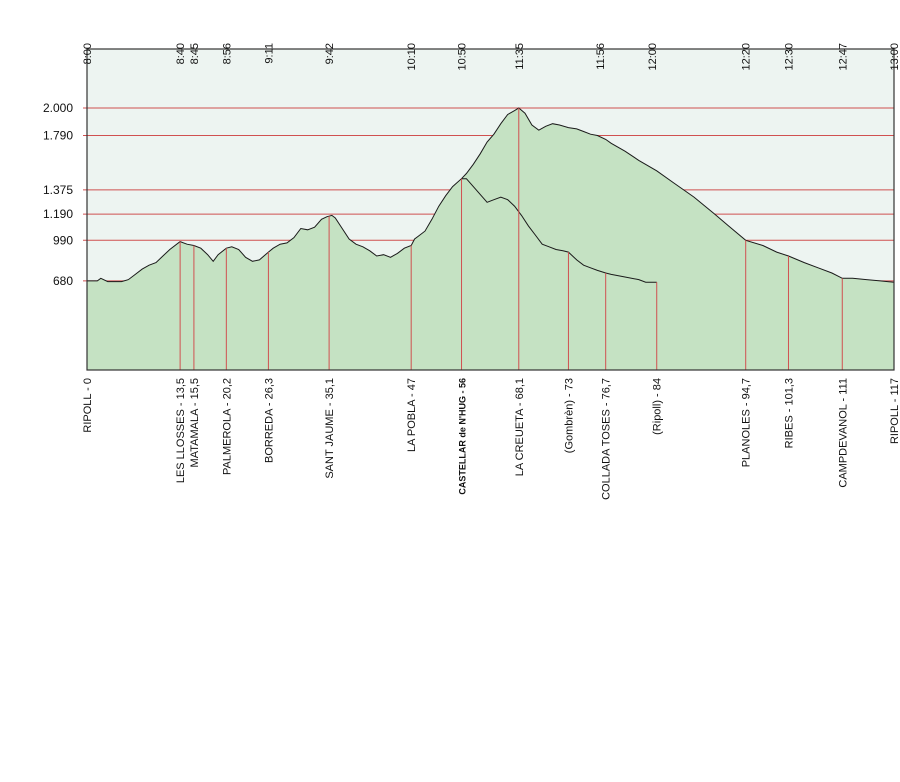 This screenshot has width=900, height=782. I want to click on waypoint-label: RIPOLL - 0, so click(88, 405).